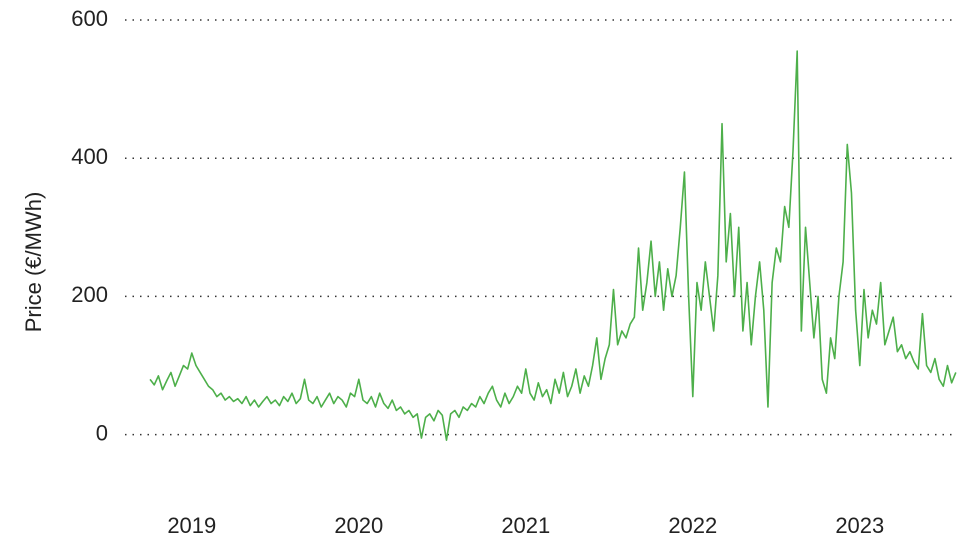 The height and width of the screenshot is (542, 966). I want to click on x-tick-label: 2019, so click(191, 525).